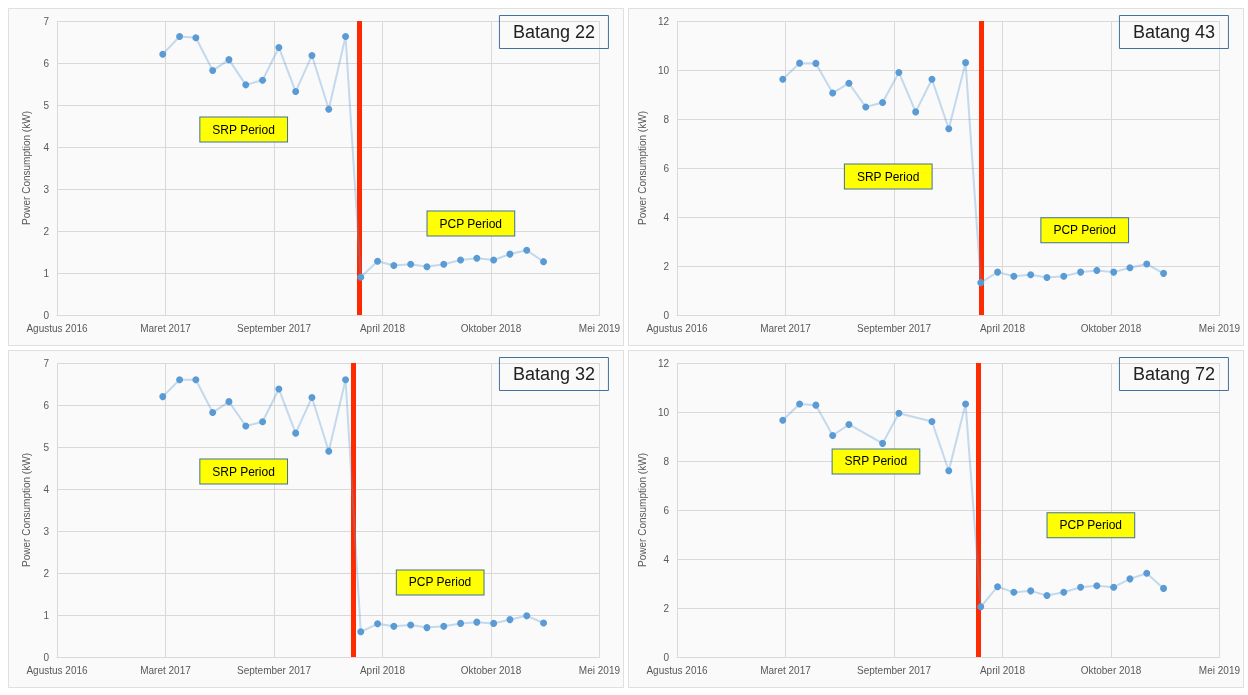 The height and width of the screenshot is (695, 1248). What do you see at coordinates (666, 119) in the screenshot?
I see `y-tick-label: 8` at bounding box center [666, 119].